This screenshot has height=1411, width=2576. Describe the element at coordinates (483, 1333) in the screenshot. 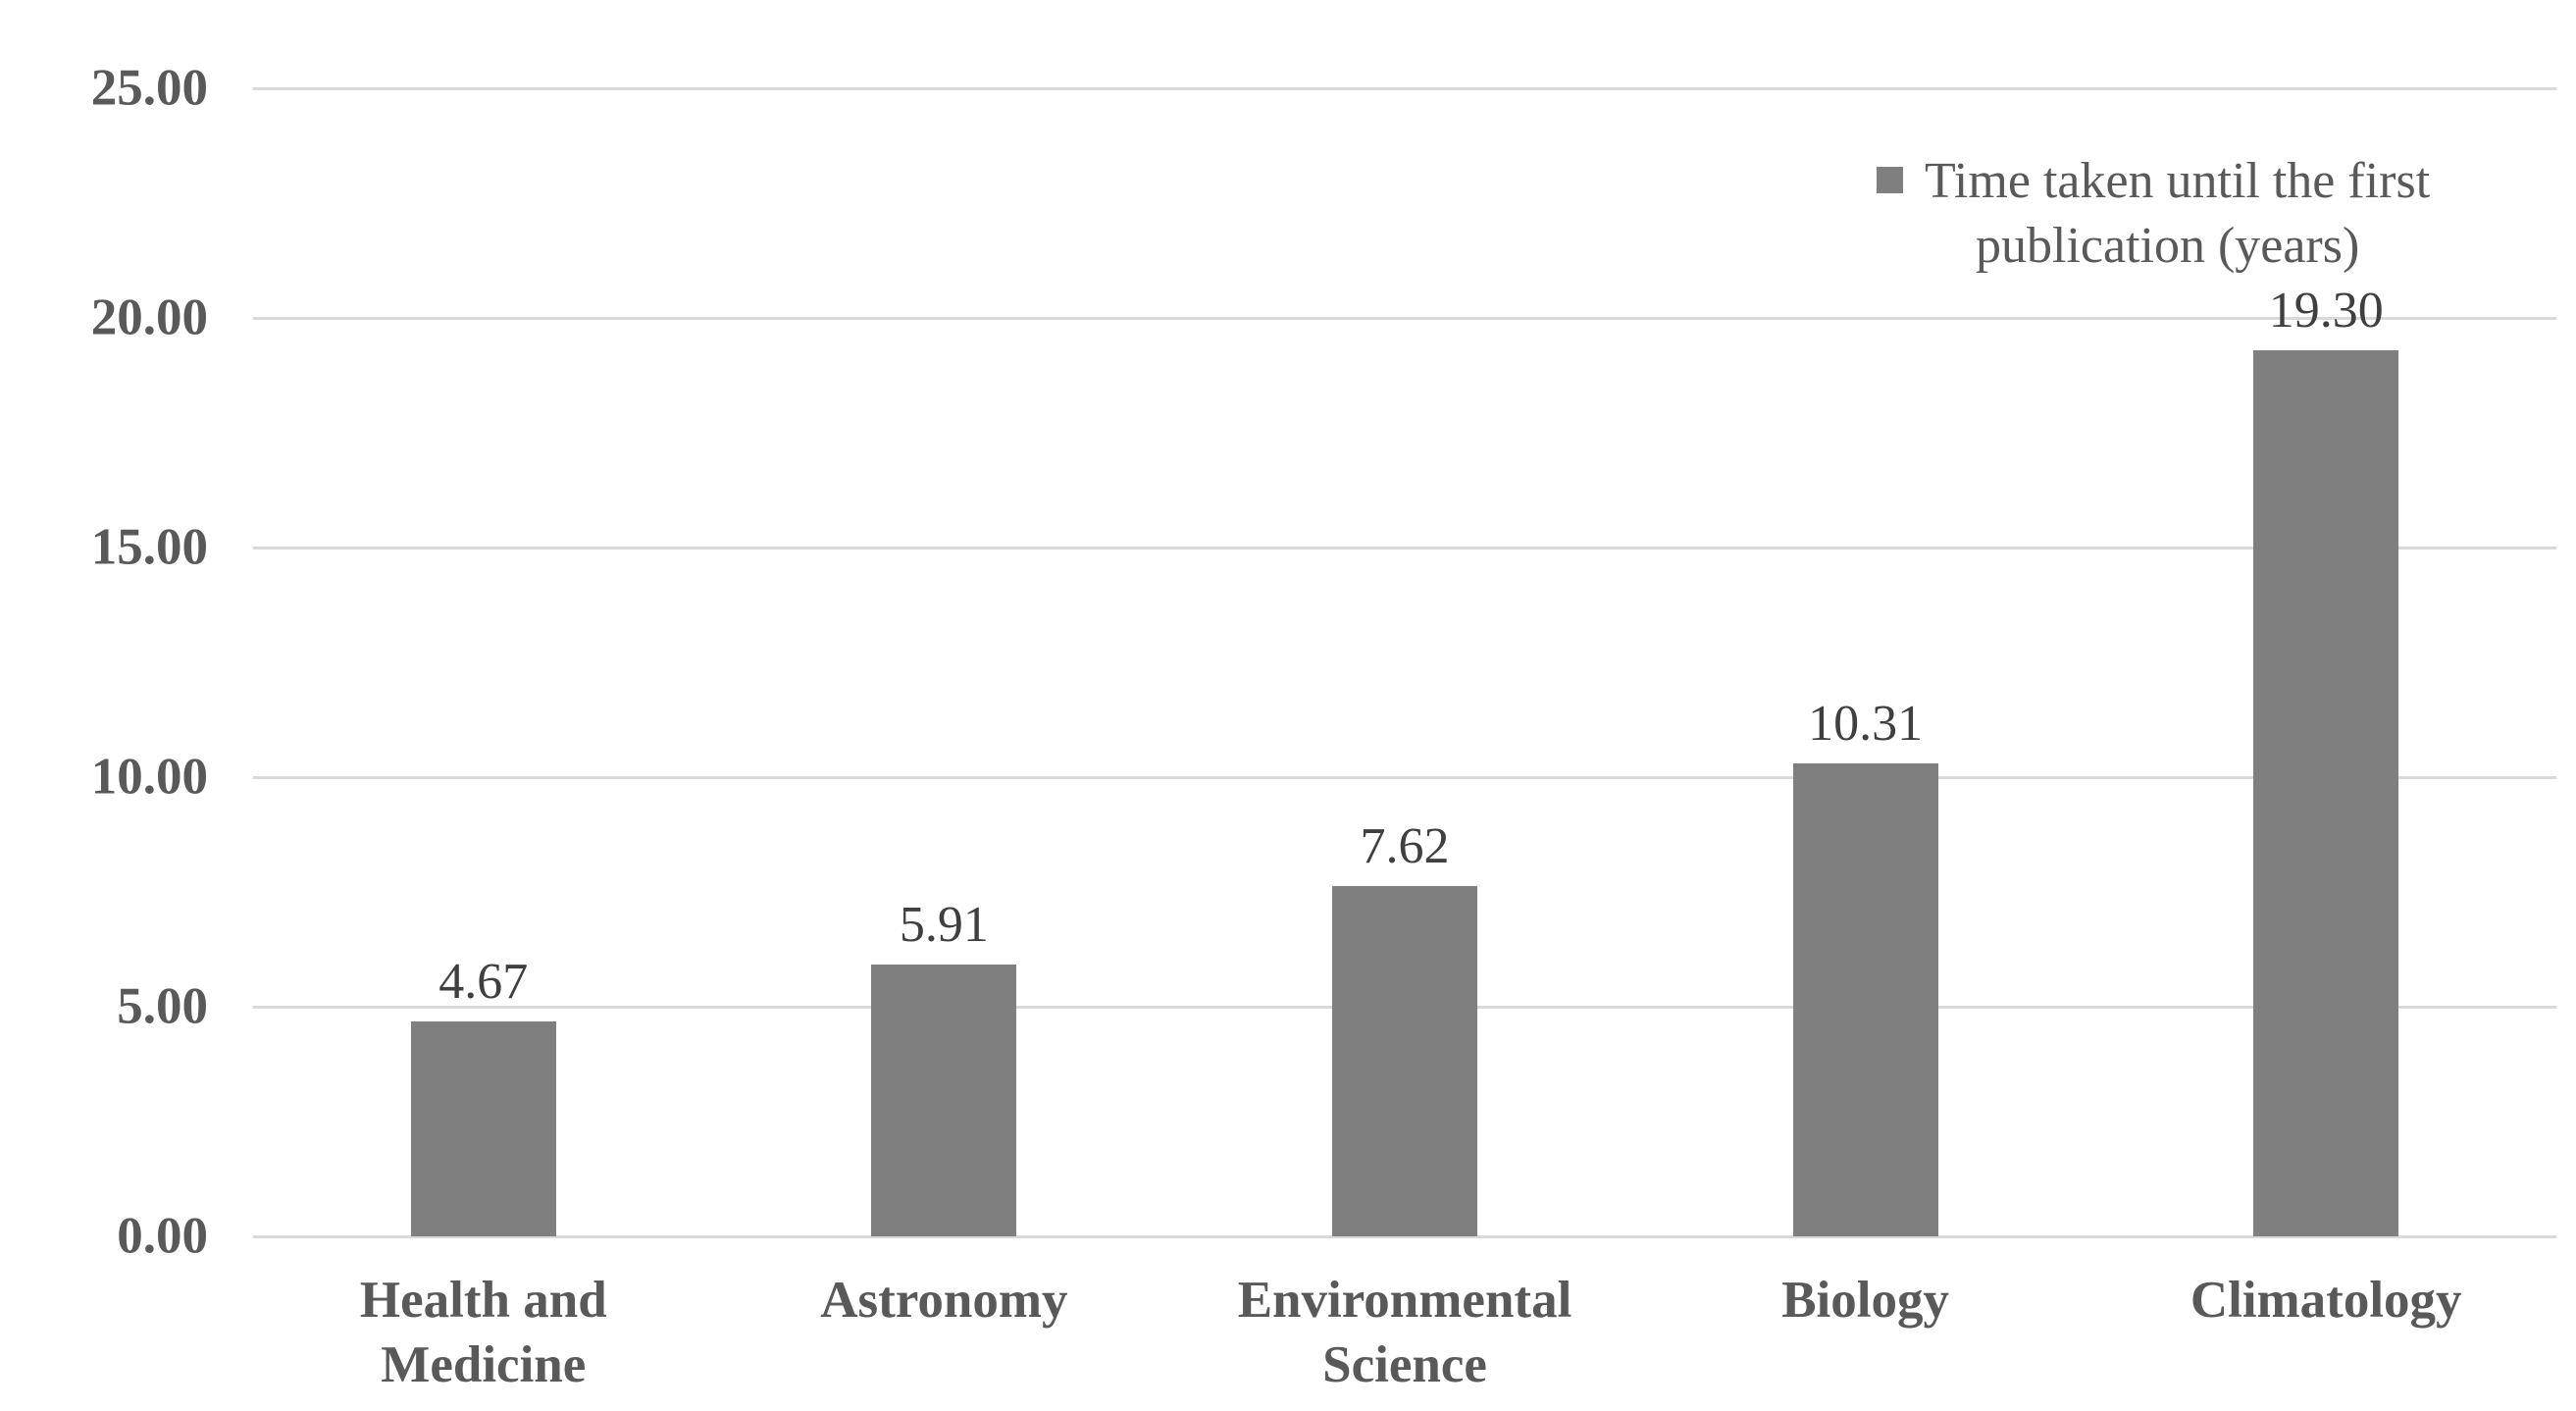

I see `category-label-health-and-medicine: Health and Medicine` at that location.